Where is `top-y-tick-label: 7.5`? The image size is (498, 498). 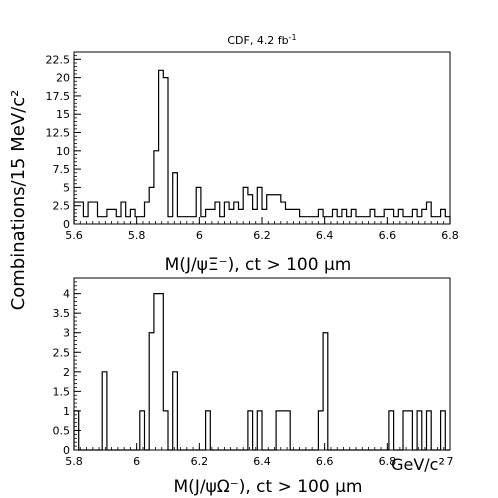
top-y-tick-label: 7.5 is located at coordinates (62, 169).